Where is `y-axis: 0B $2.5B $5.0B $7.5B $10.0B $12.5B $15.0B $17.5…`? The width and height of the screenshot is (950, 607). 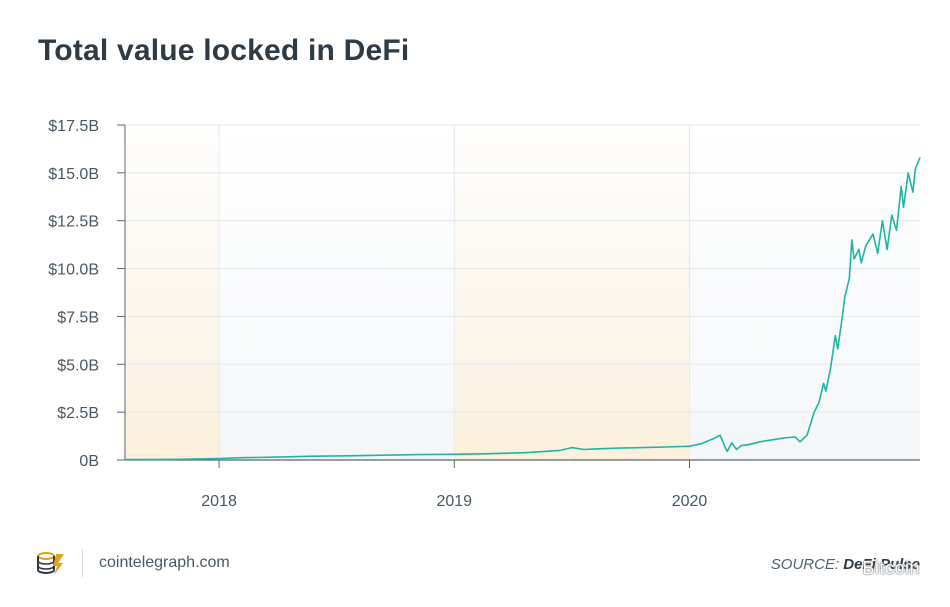
y-axis: 0B $2.5B $5.0B $7.5B $10.0B $12.5B $15.0B $17.5… is located at coordinates (87, 294).